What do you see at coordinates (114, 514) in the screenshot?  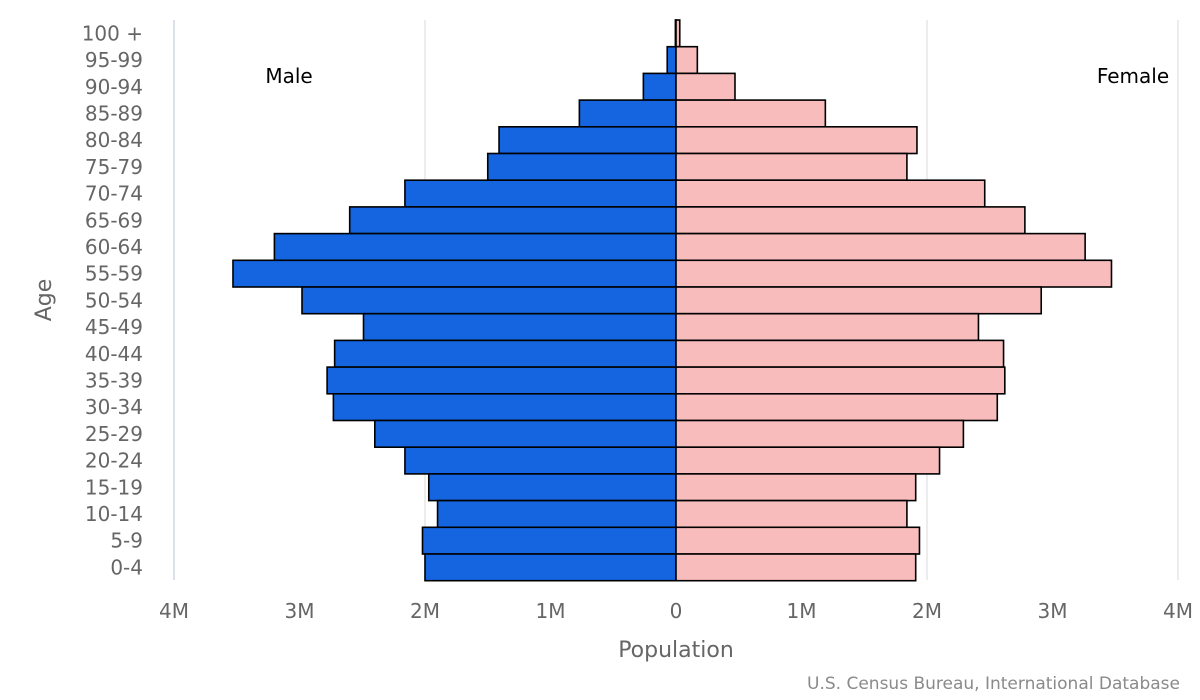 I see `y-tick-label: 10-14` at bounding box center [114, 514].